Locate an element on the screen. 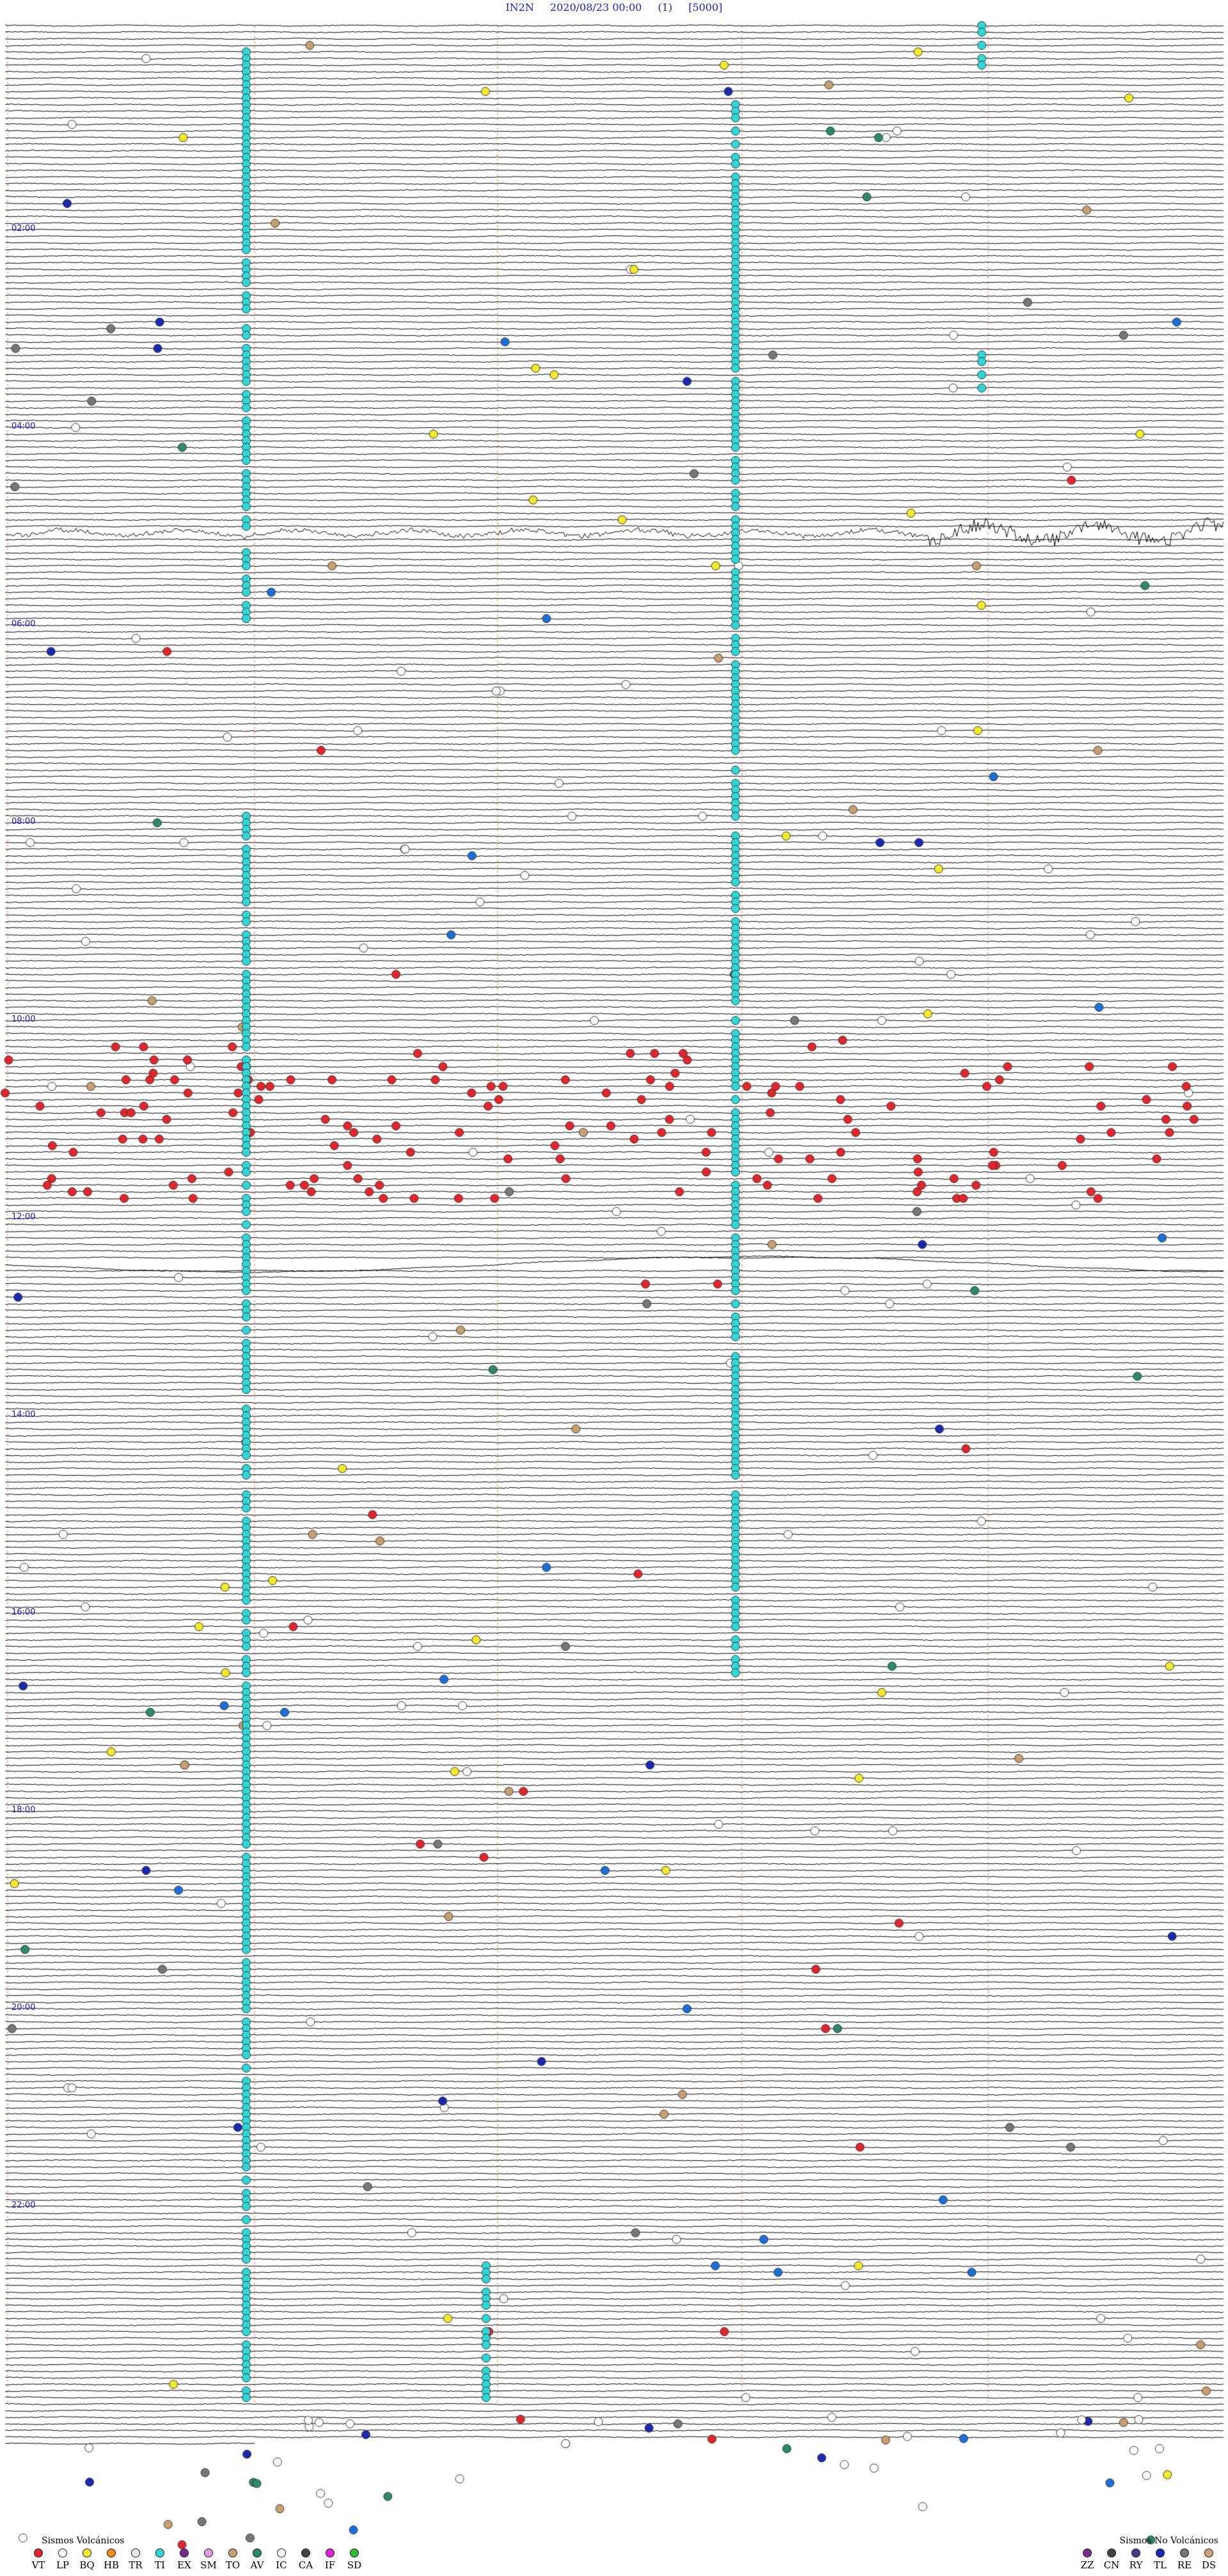 The height and width of the screenshot is (2576, 1228). legend-code: IF is located at coordinates (330, 2565).